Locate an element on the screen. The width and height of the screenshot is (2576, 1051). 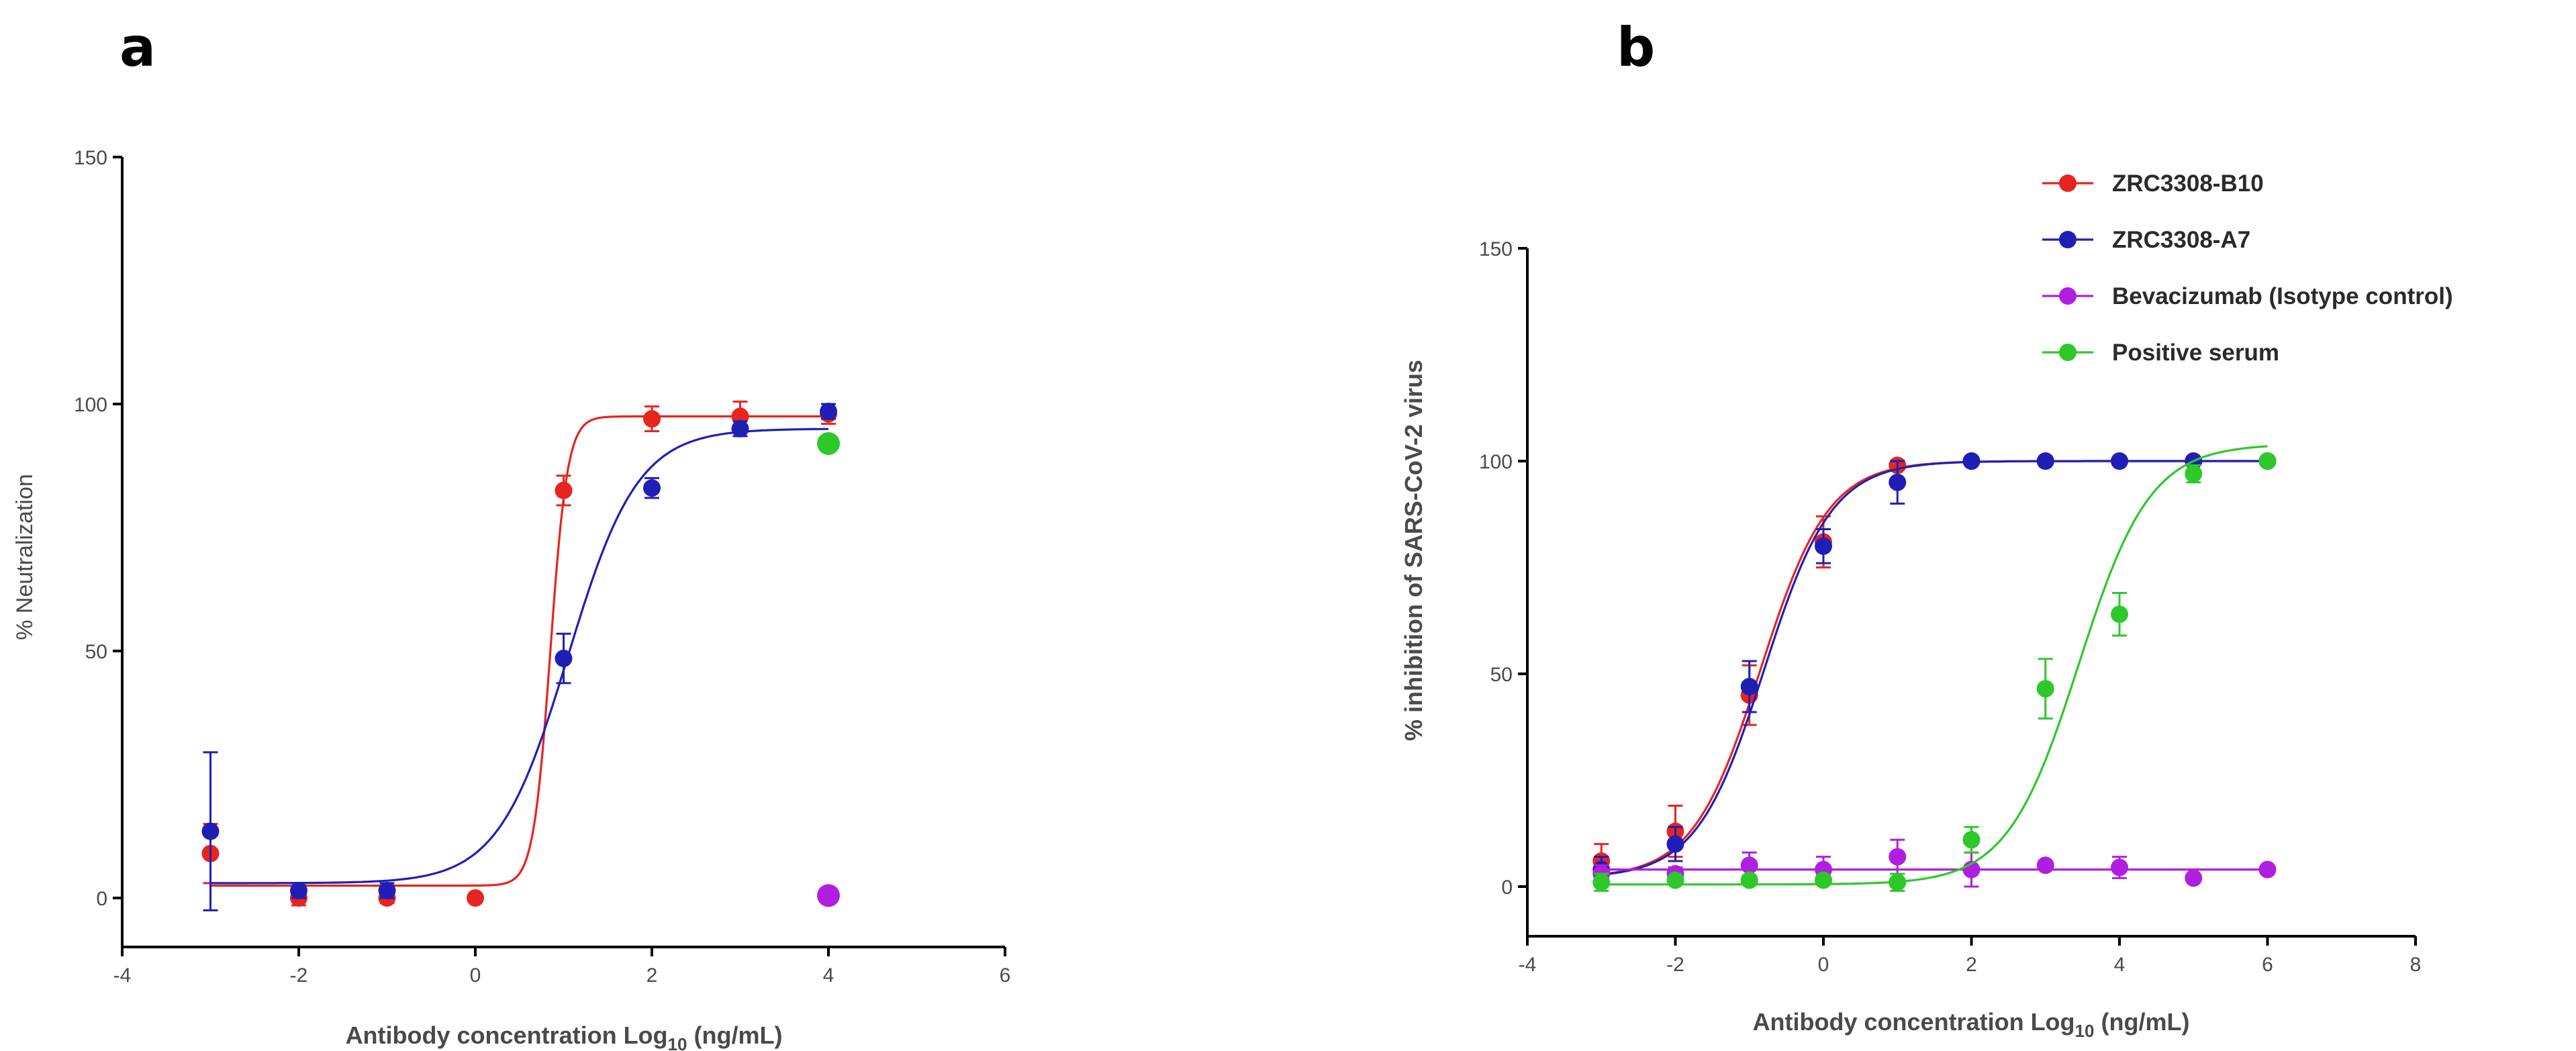
legend-label: Bevacizumab (Isotype control) is located at coordinates (2282, 296).